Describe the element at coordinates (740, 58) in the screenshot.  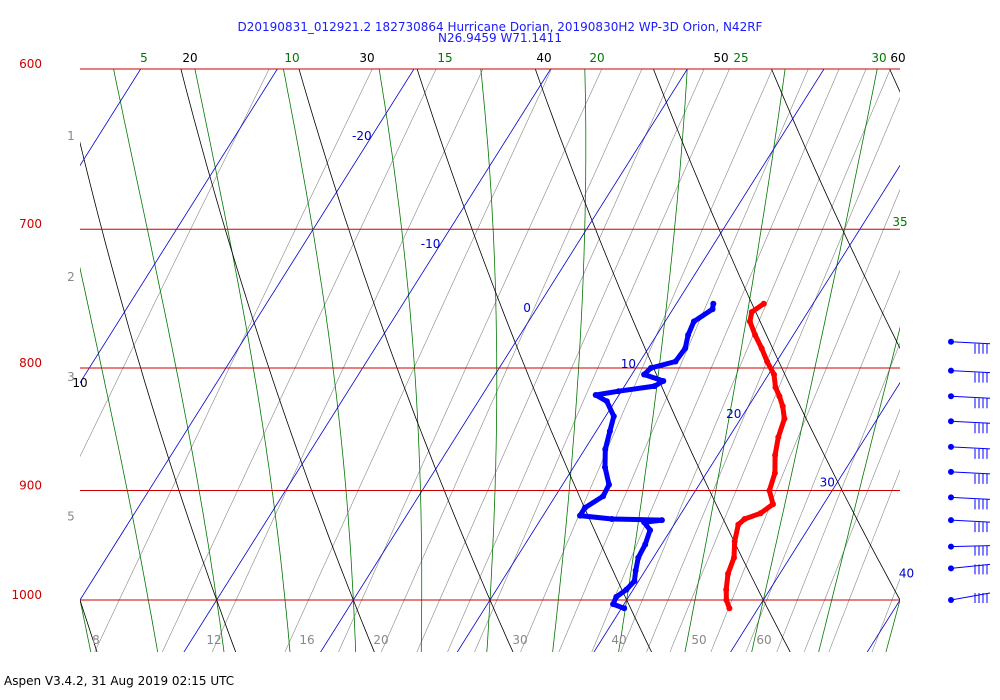
I see `moist-adiabat-label: 25` at that location.